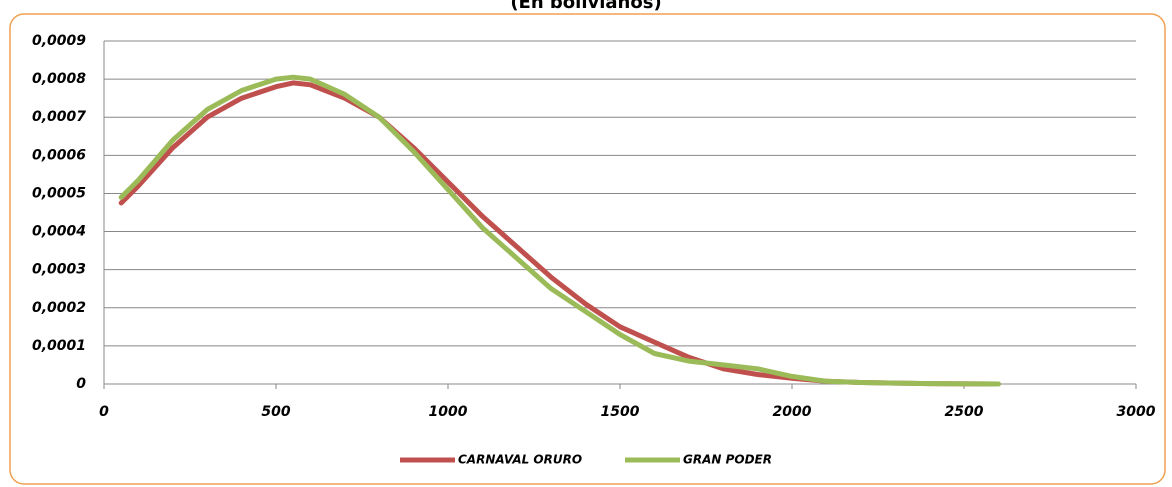  Describe the element at coordinates (104, 412) in the screenshot. I see `x-tick-label: 0` at that location.